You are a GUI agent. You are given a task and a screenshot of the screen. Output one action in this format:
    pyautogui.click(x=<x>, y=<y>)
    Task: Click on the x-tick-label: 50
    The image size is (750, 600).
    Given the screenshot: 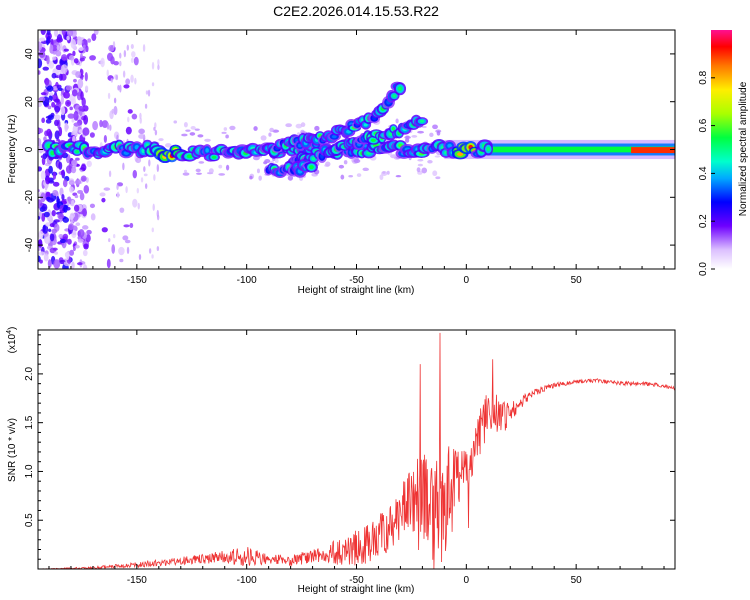 What is the action you would take?
    pyautogui.click(x=577, y=580)
    